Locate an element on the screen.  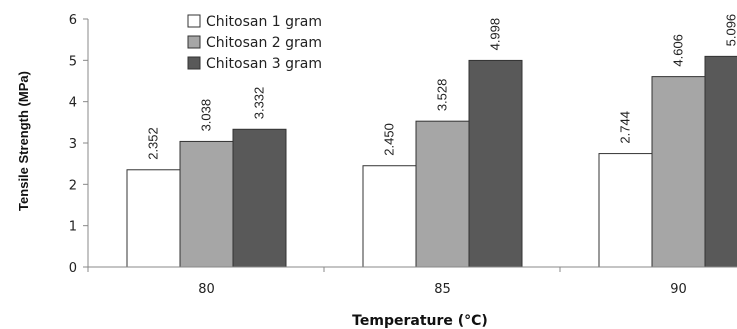
y-tick-label: 6 is located at coordinates (73, 20).